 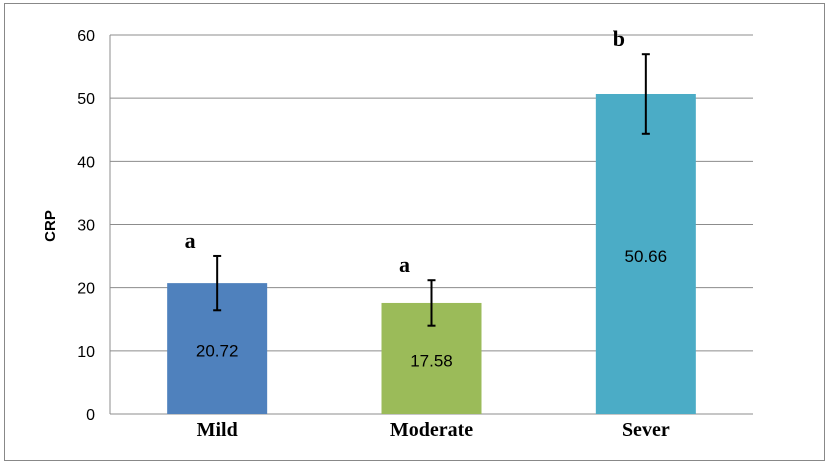 What do you see at coordinates (86, 352) in the screenshot?
I see `y-tick-label: 10` at bounding box center [86, 352].